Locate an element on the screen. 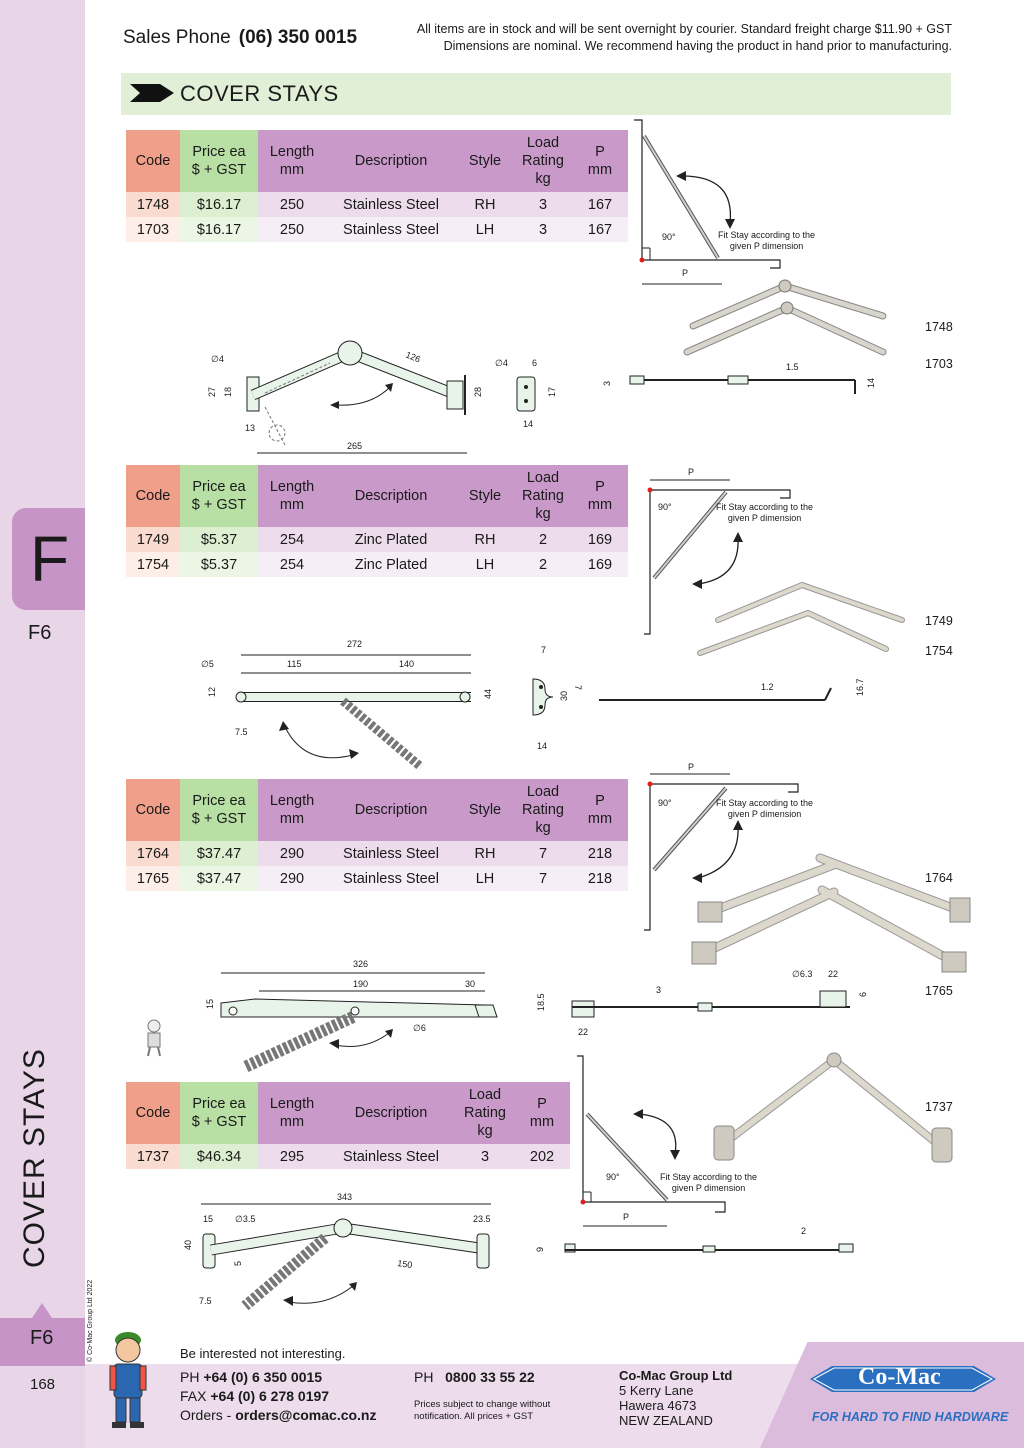  mascot-icon is located at coordinates (128, 1380).